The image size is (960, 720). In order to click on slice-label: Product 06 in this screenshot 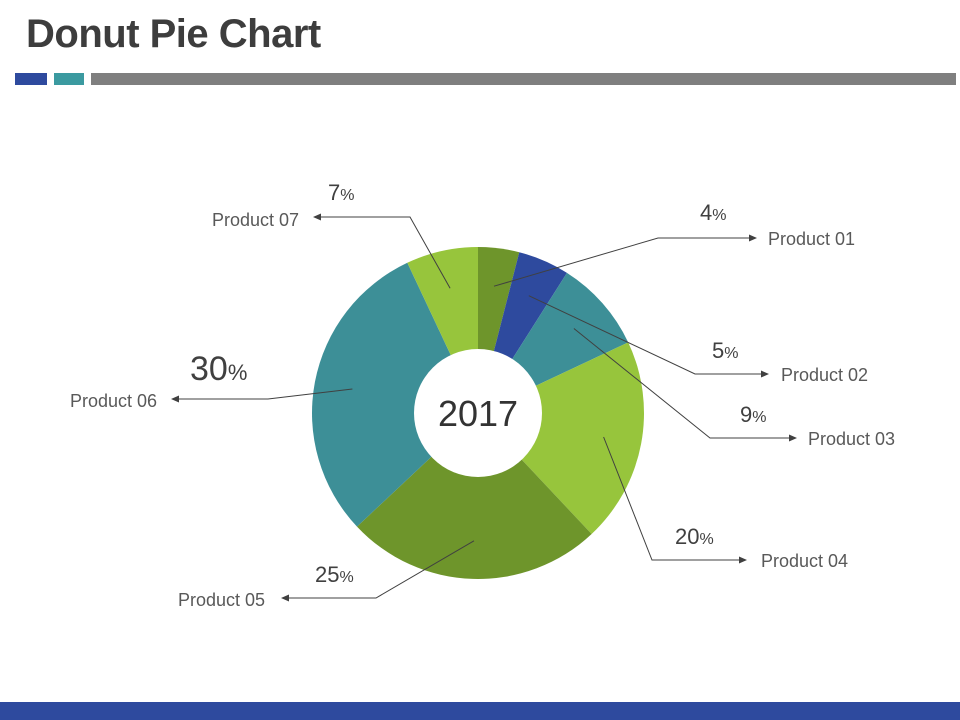, I will do `click(113, 401)`.